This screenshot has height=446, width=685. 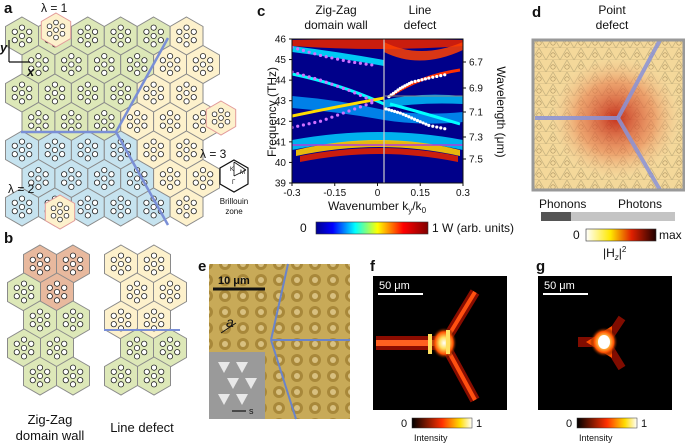 What do you see at coordinates (377, 111) in the screenshot?
I see `band-plot-area` at bounding box center [377, 111].